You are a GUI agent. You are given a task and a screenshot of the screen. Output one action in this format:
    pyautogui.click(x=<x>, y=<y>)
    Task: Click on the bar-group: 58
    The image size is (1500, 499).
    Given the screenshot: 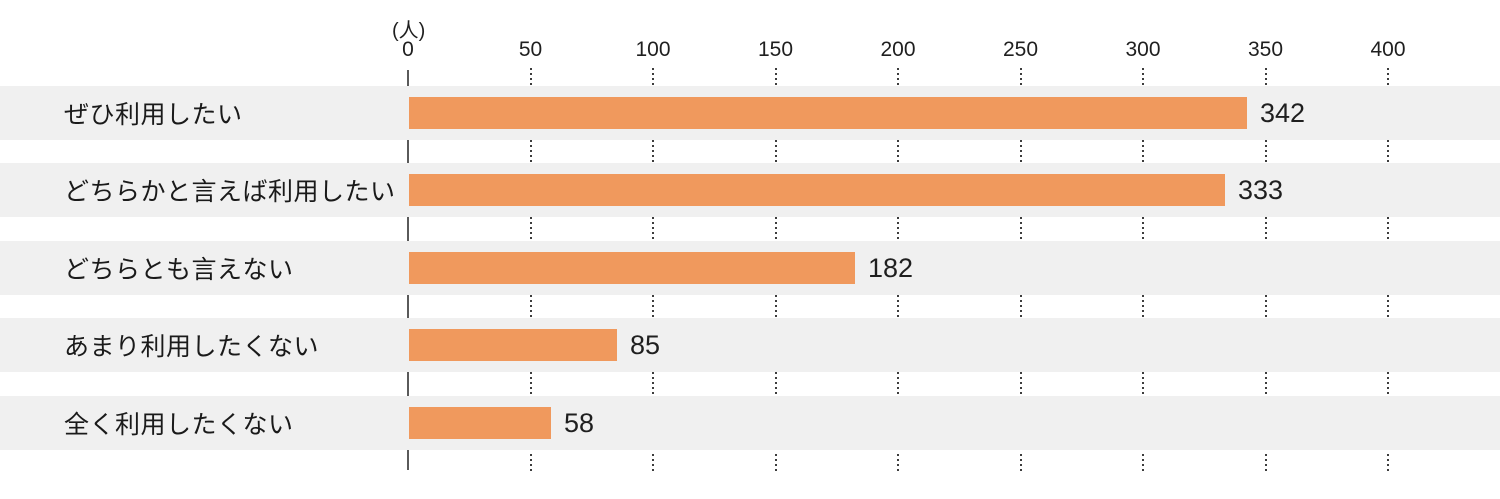 What is the action you would take?
    pyautogui.click(x=501, y=423)
    